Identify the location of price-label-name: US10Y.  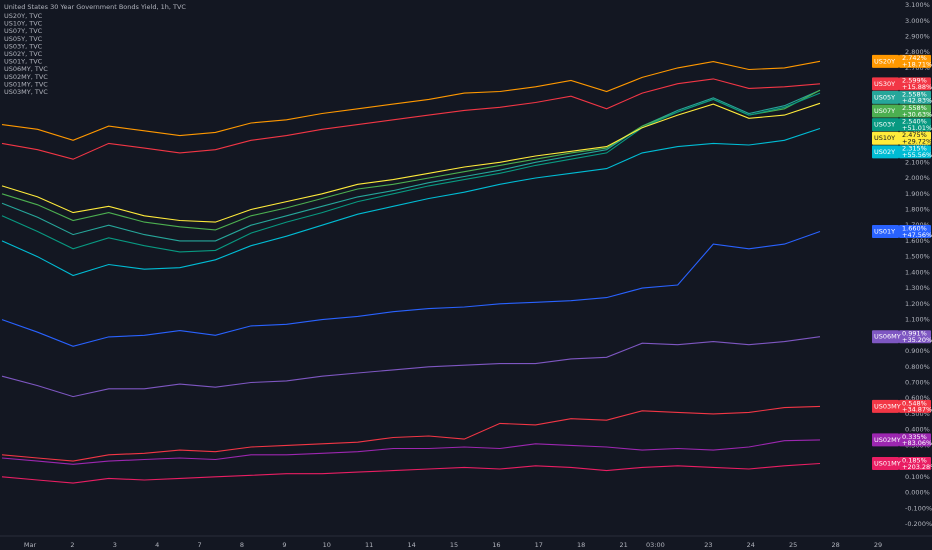
(884, 138).